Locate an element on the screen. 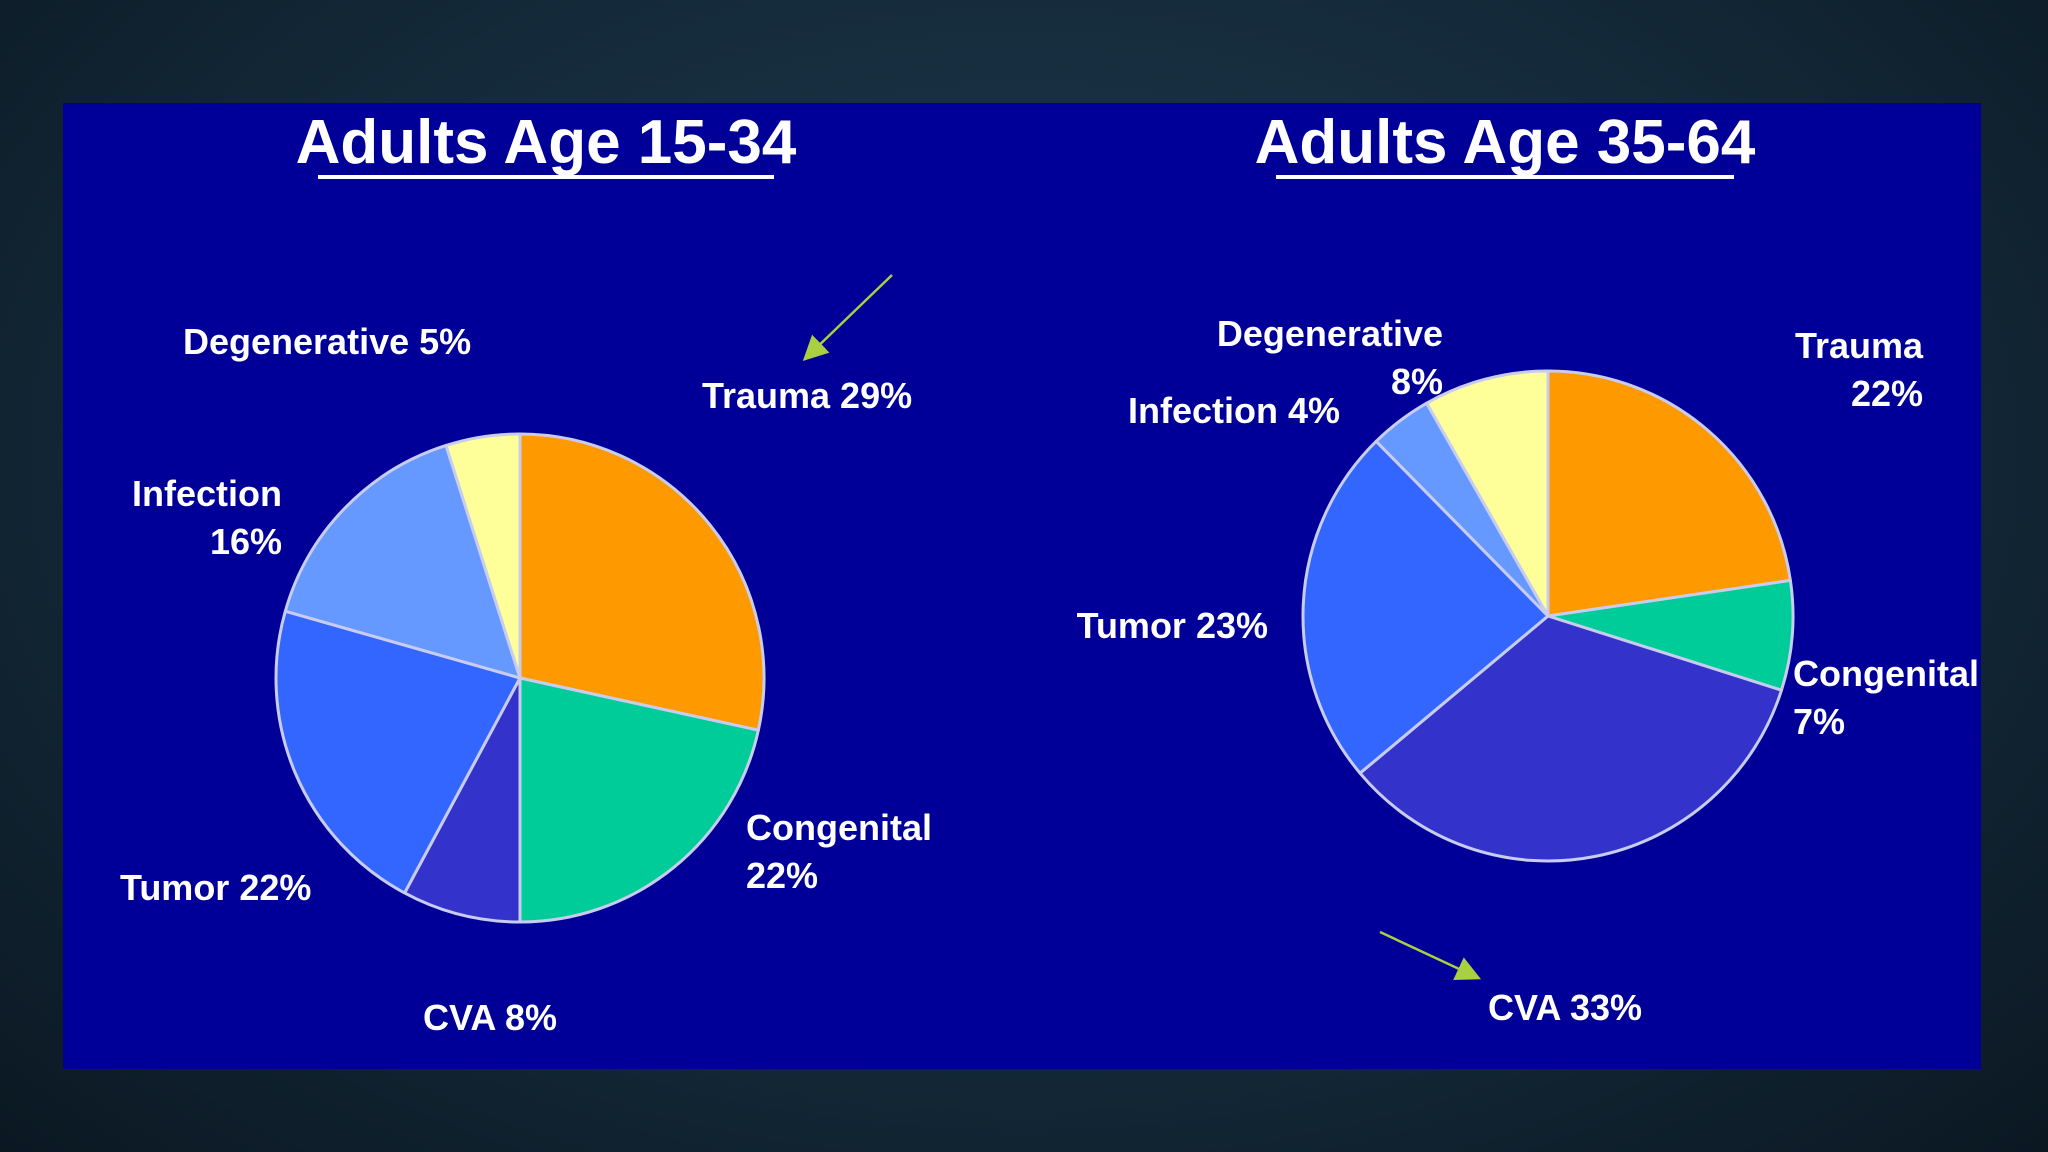  slice-label-degenerative: Degenerative 5% is located at coordinates (327, 341).